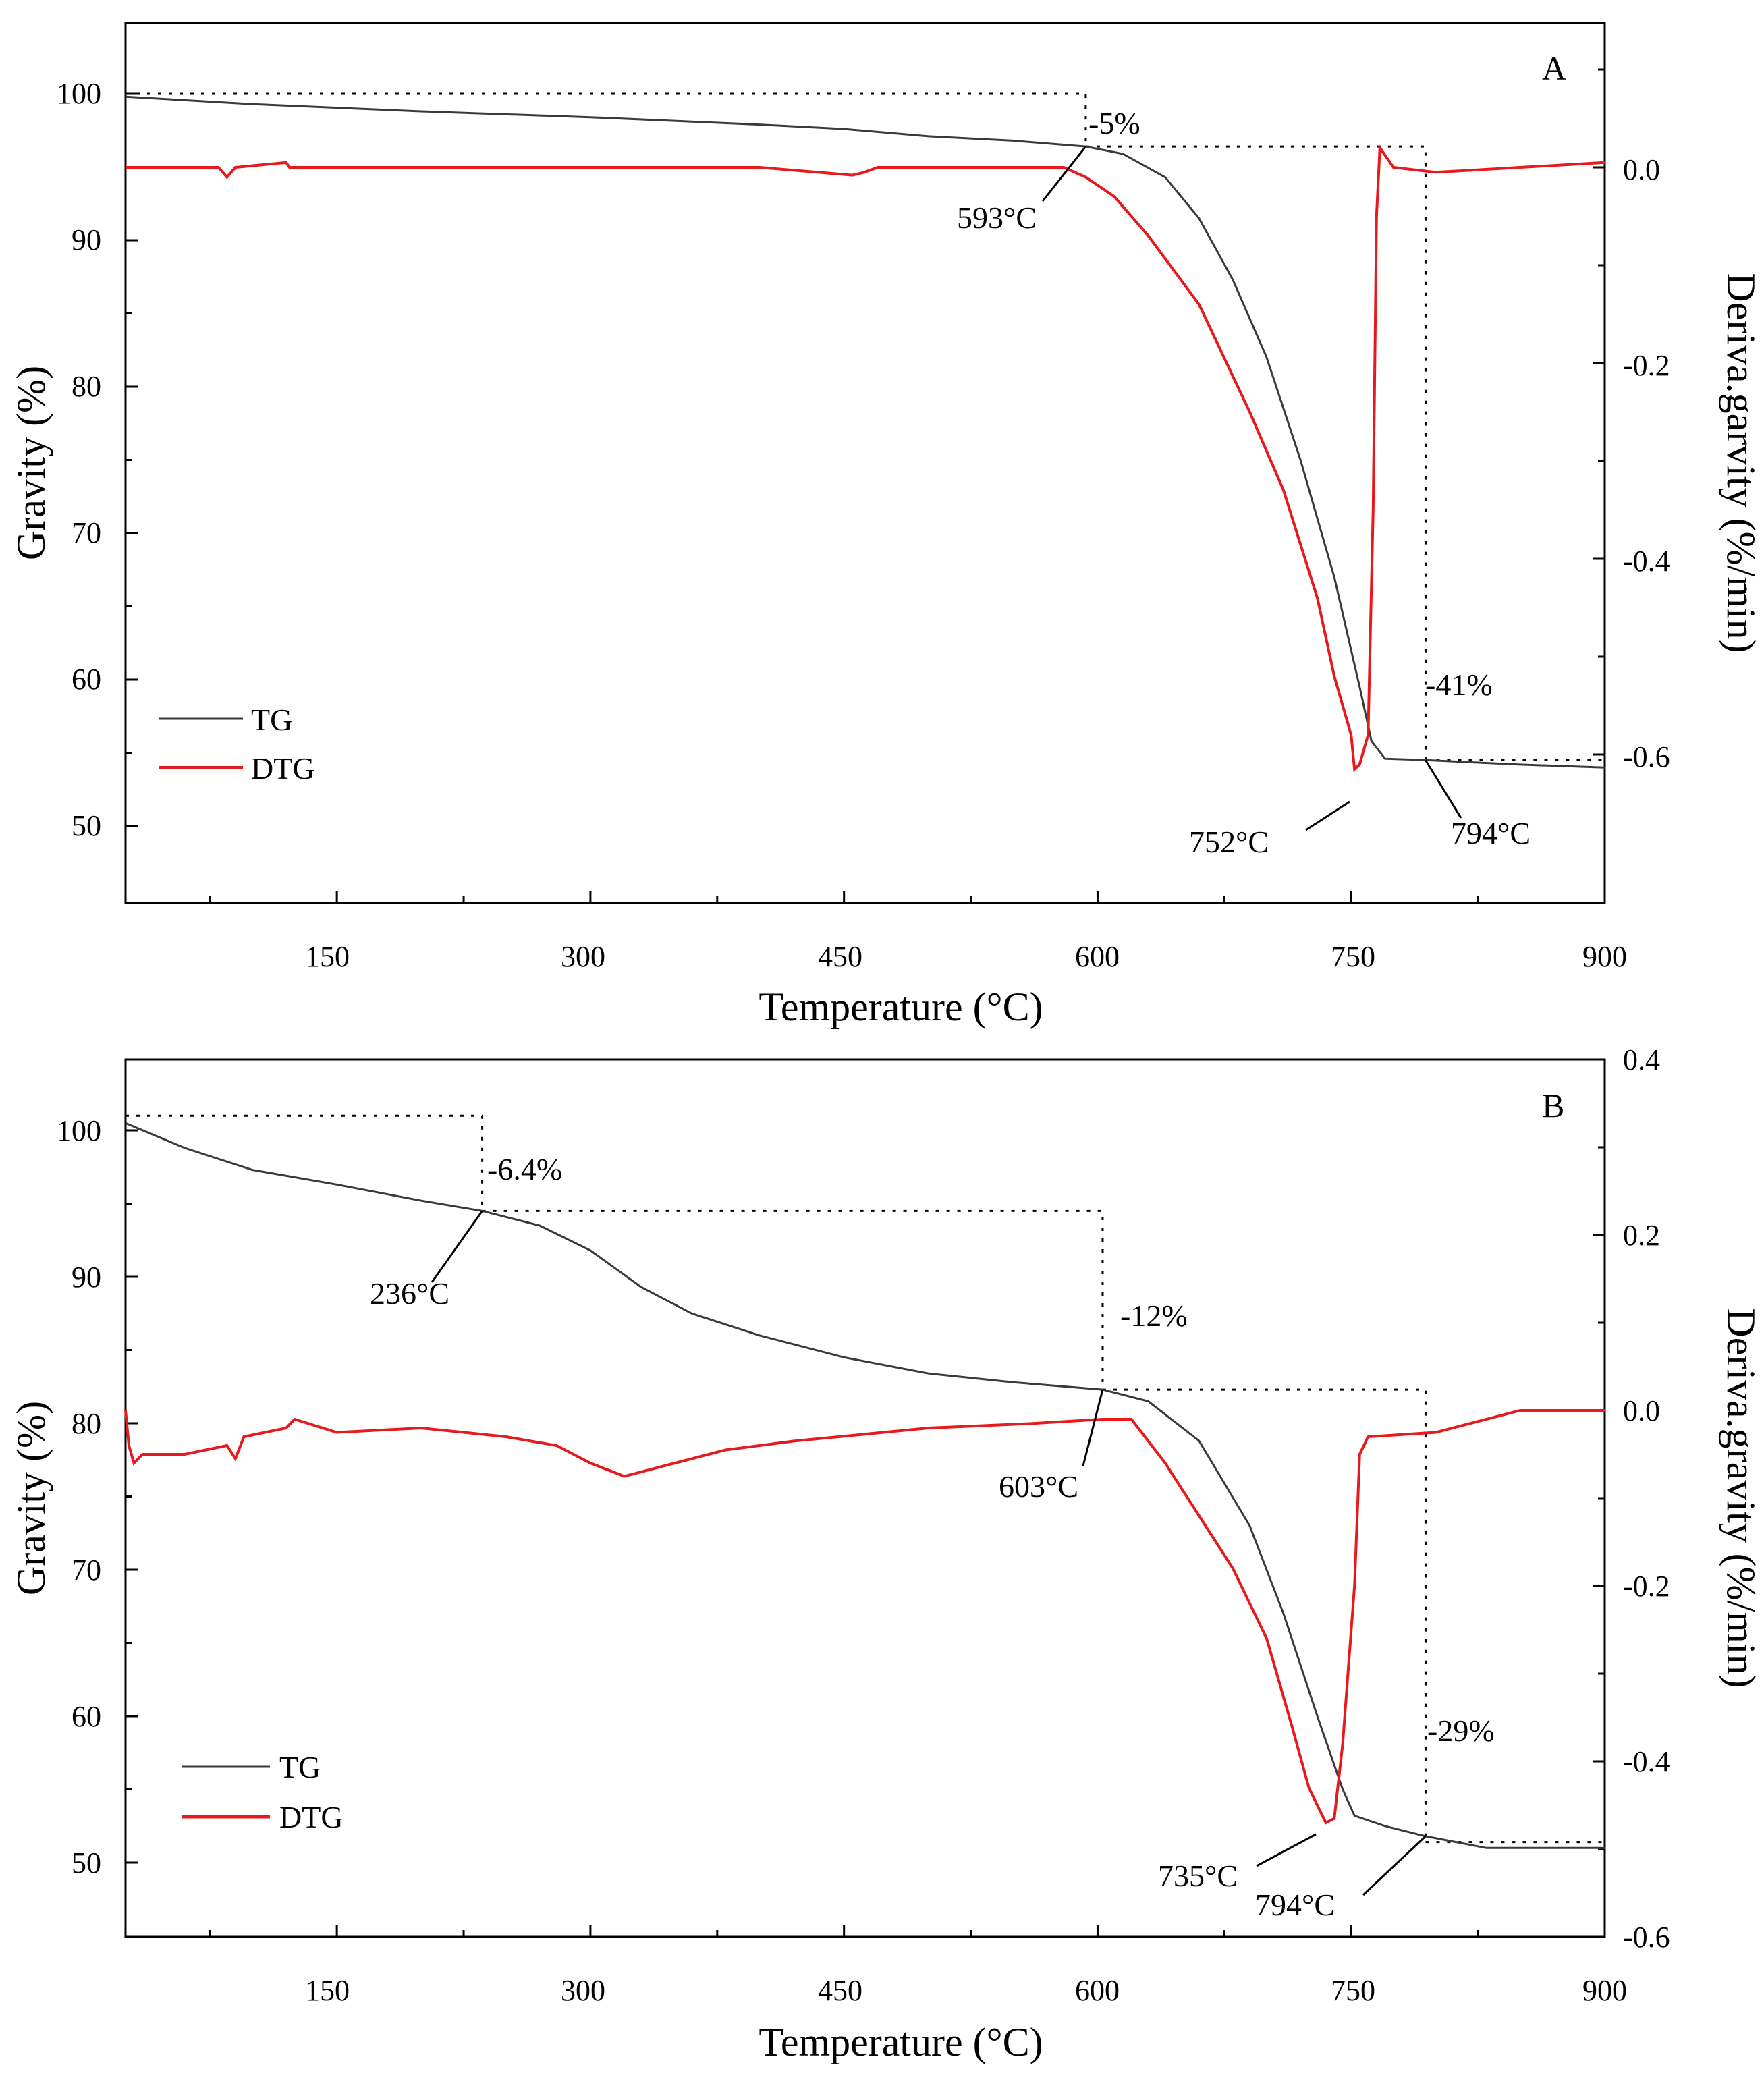  What do you see at coordinates (524, 1169) in the screenshot?
I see `b-annotation: -6.4%` at bounding box center [524, 1169].